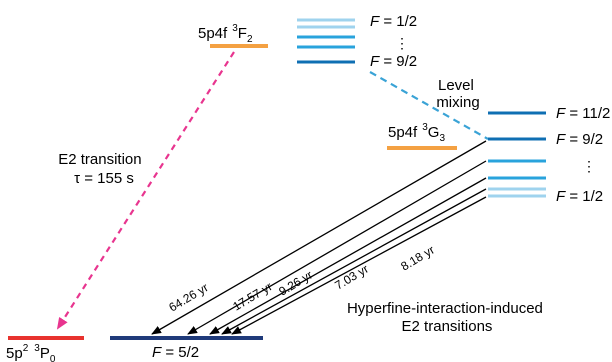 This screenshot has height=362, width=612. What do you see at coordinates (457, 94) in the screenshot?
I see `level-mixing-label: Level mixing` at bounding box center [457, 94].